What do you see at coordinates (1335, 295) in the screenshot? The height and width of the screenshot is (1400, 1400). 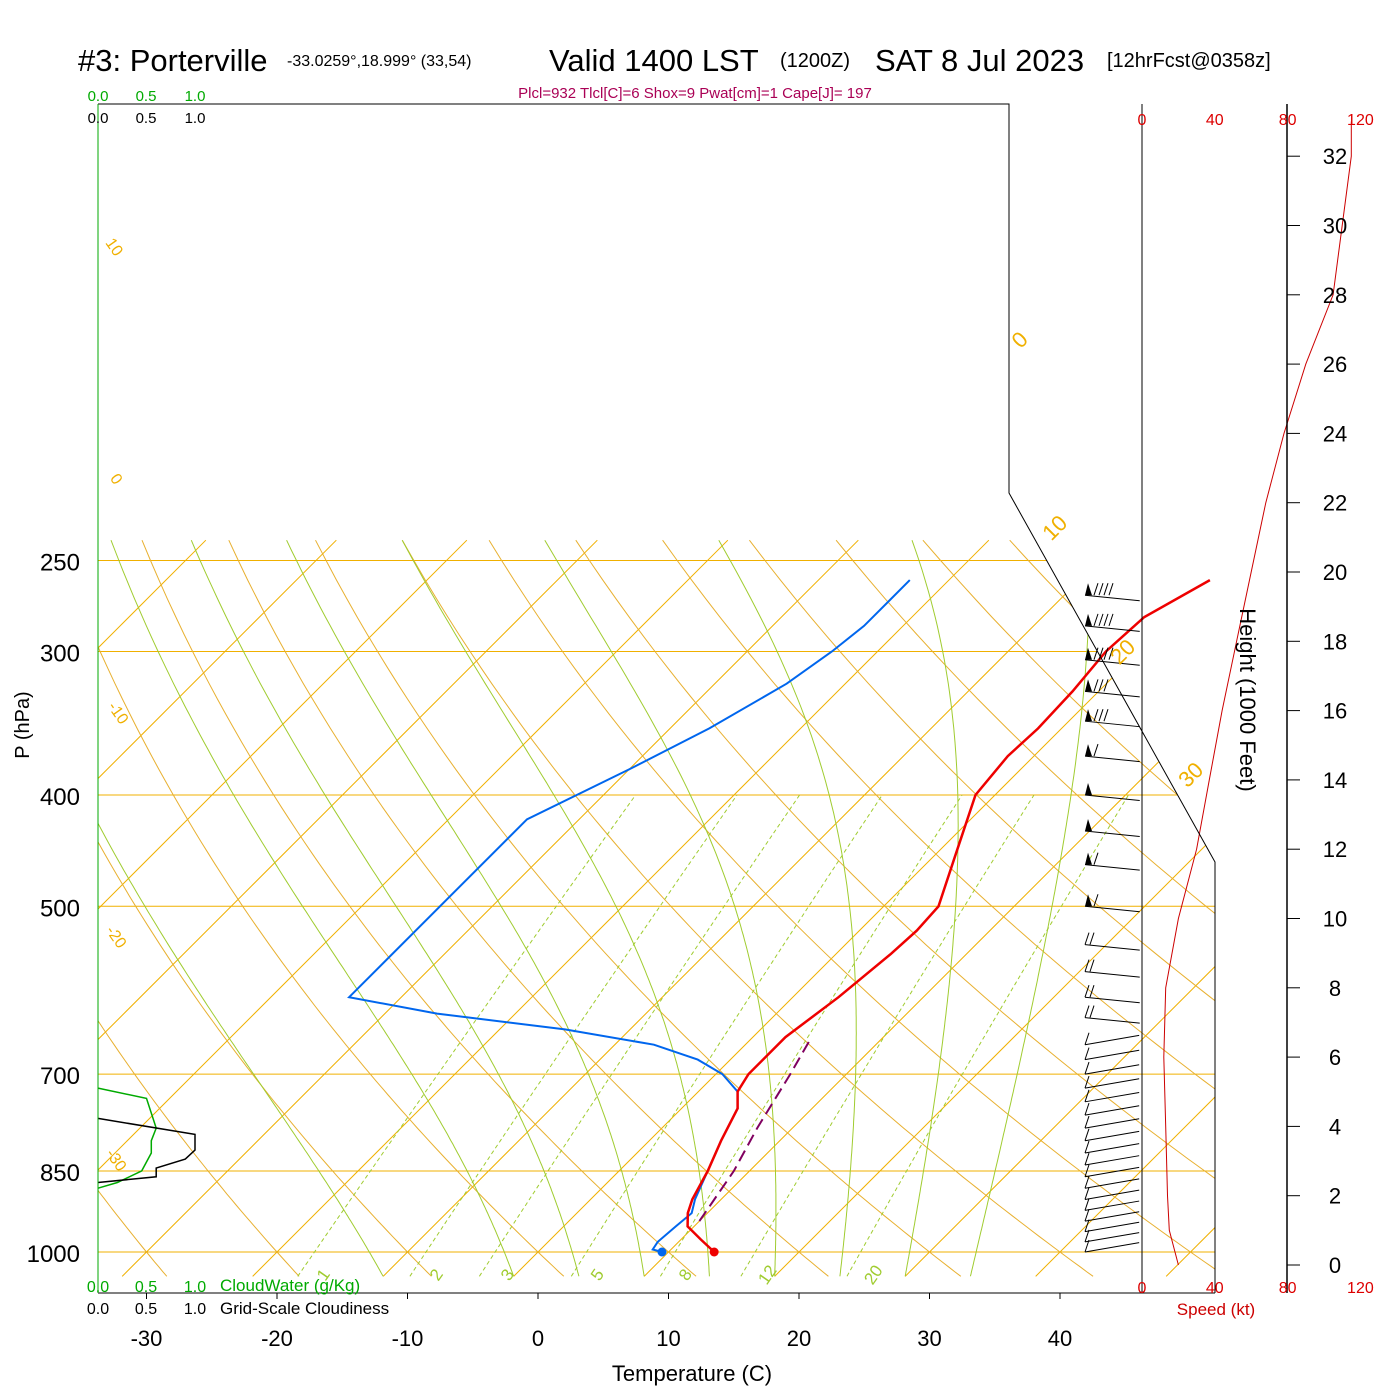 I see `height-tick-label: 28` at bounding box center [1335, 295].